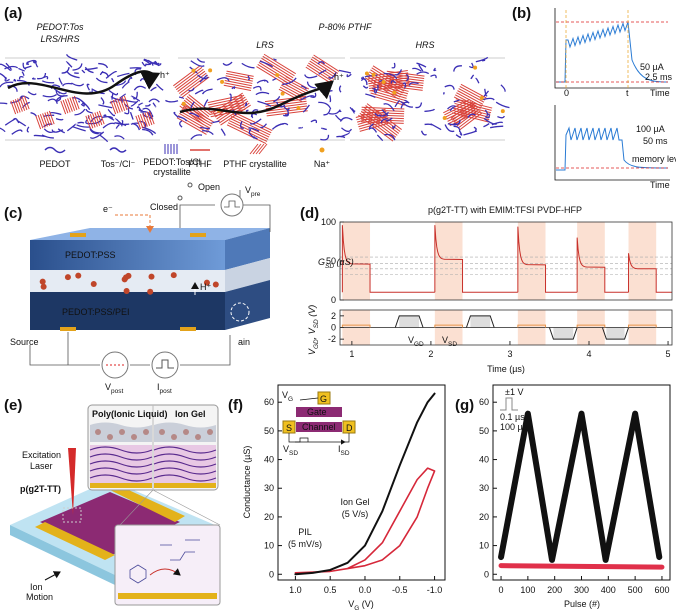 This screenshot has width=676, height=610. Describe the element at coordinates (121, 465) in the screenshot. I see `inset-layer` at that location.